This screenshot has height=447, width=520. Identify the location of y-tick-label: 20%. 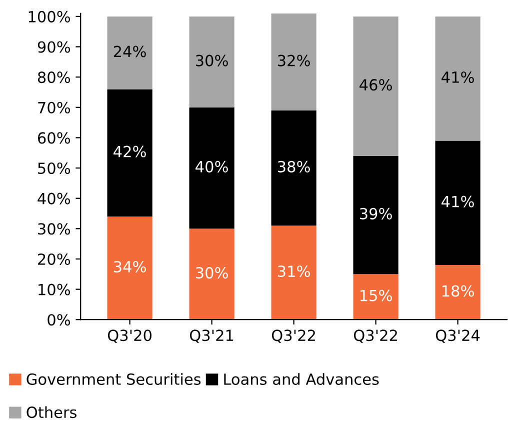
(54, 259).